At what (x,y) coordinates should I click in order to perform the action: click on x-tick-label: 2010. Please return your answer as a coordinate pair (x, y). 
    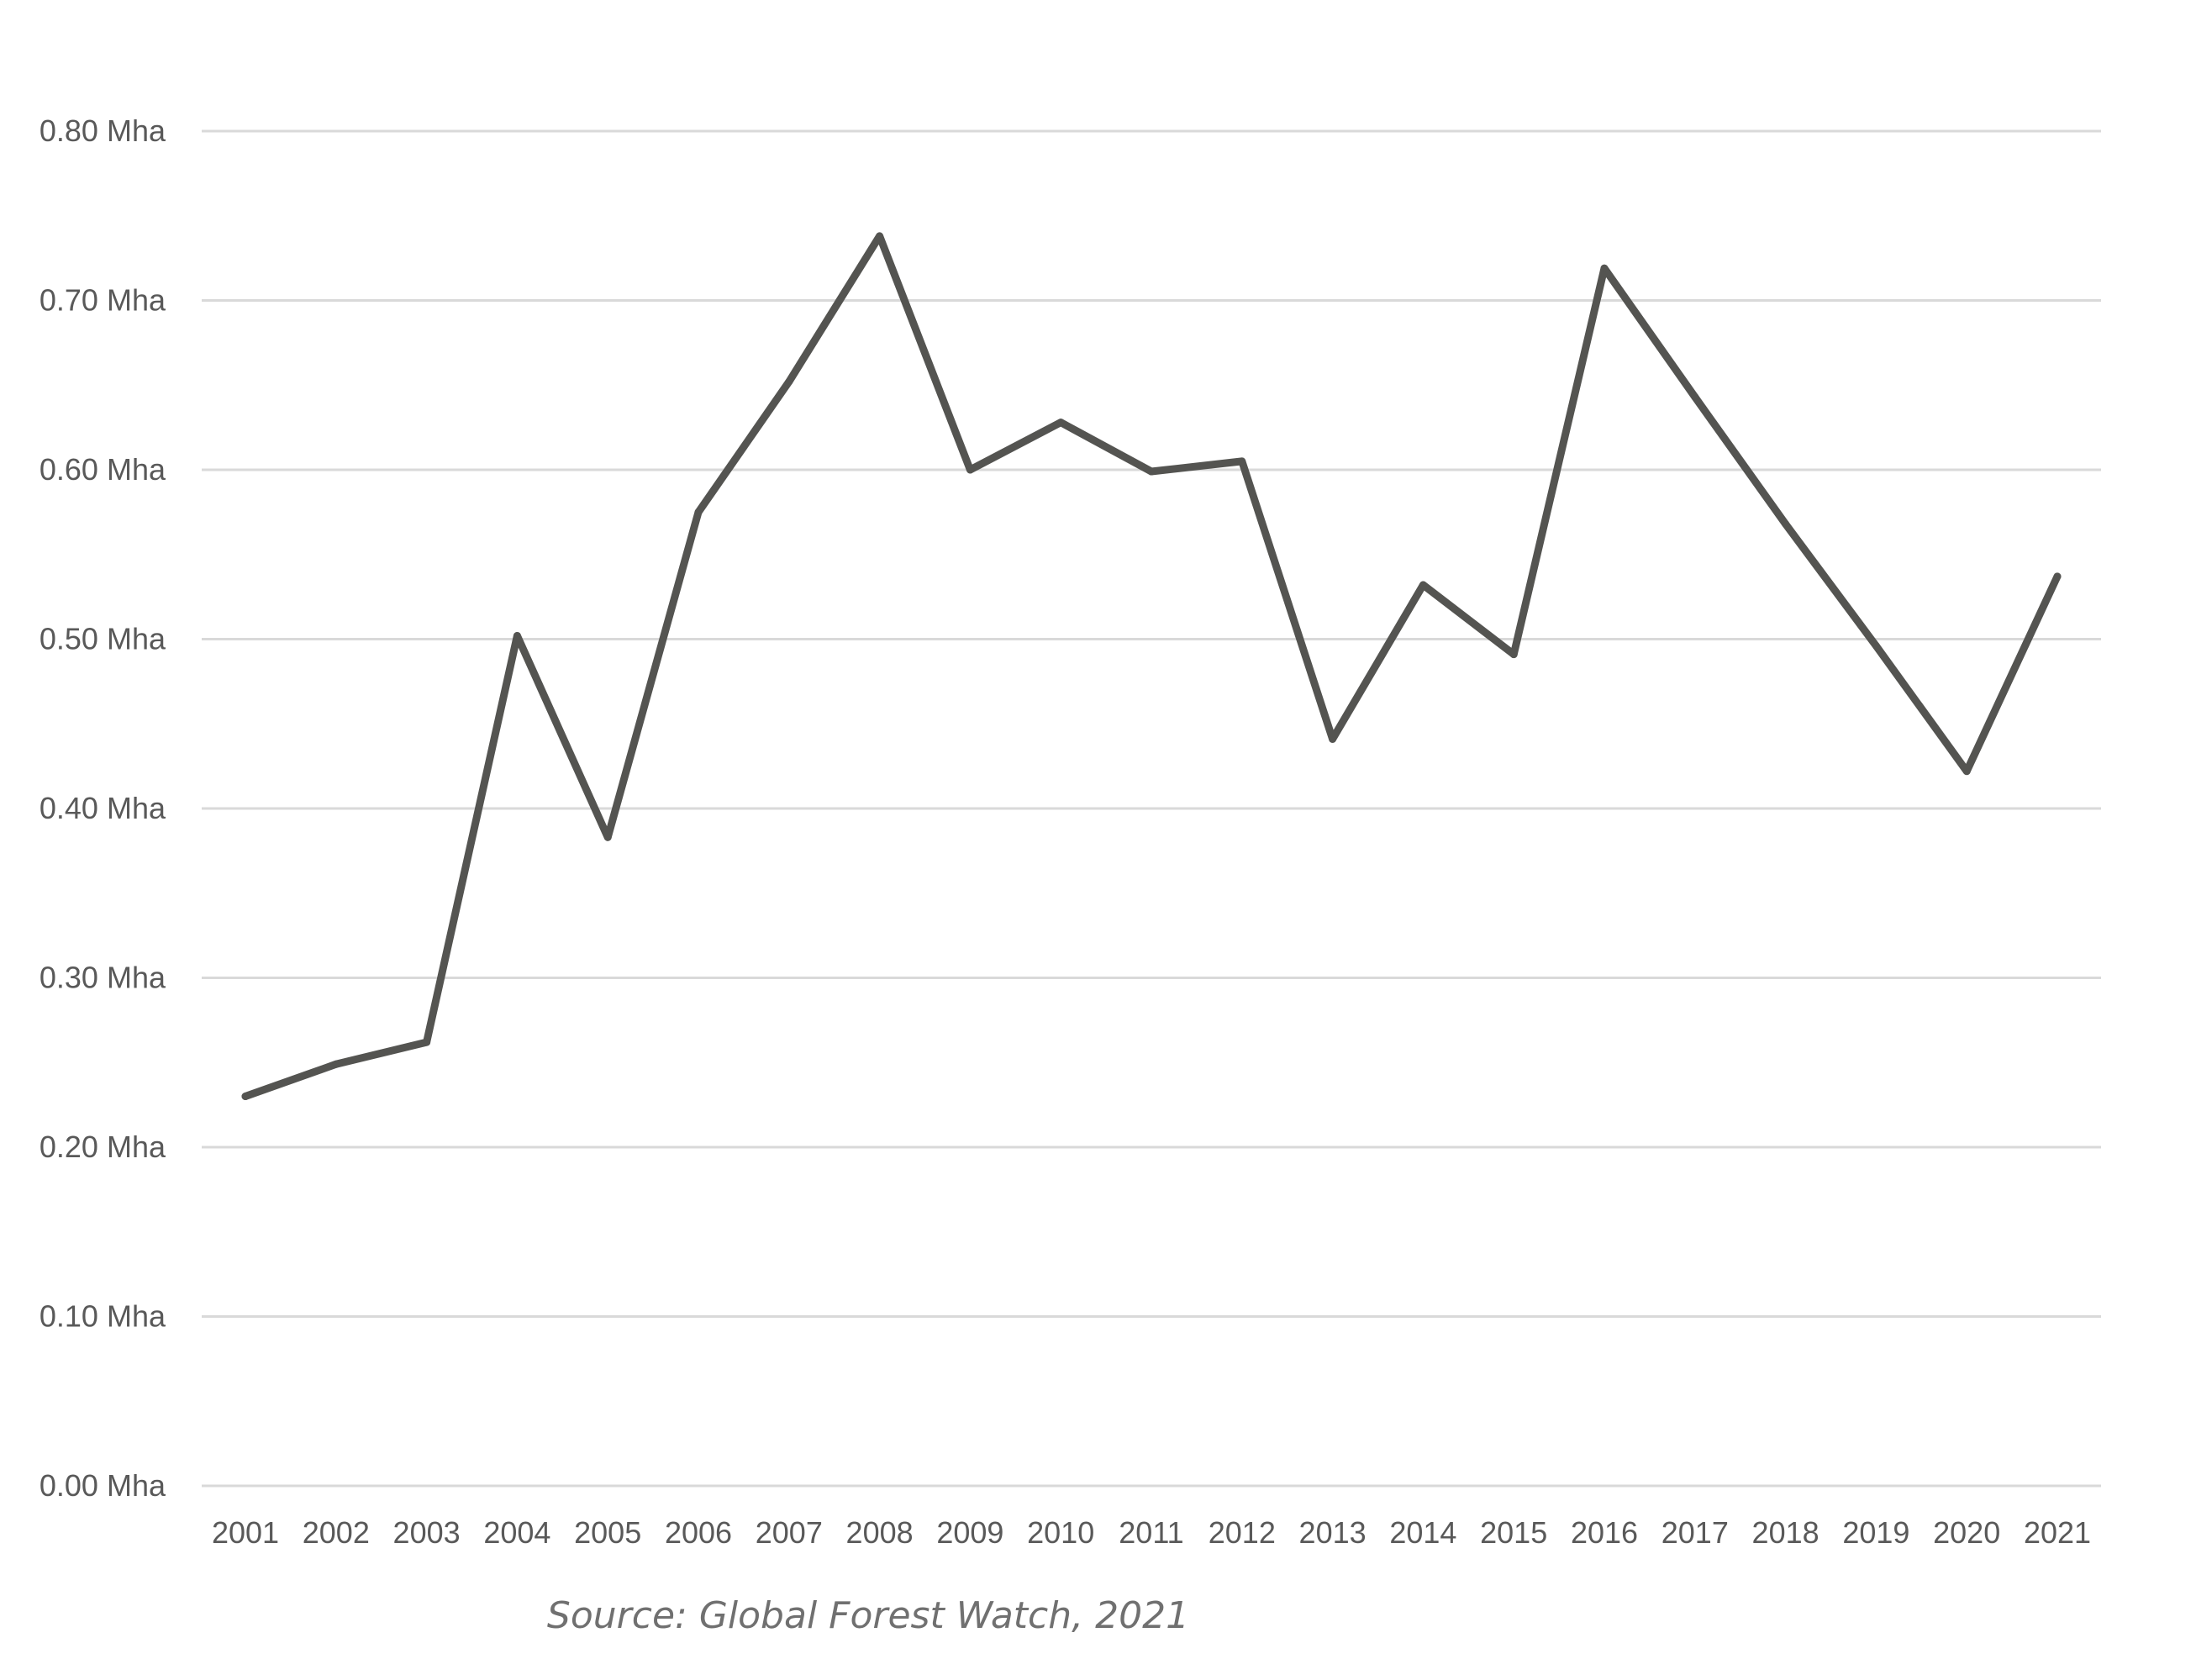
    Looking at the image, I should click on (1060, 1532).